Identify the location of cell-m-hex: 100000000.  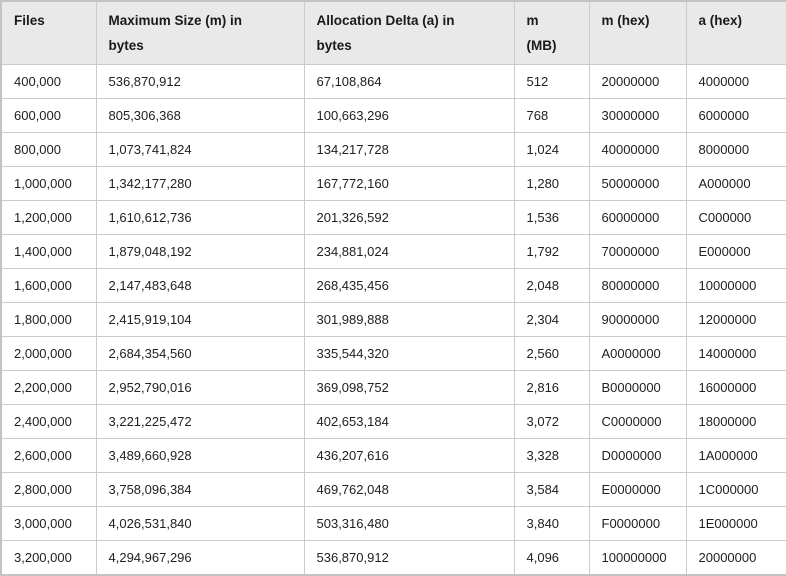
(637, 558).